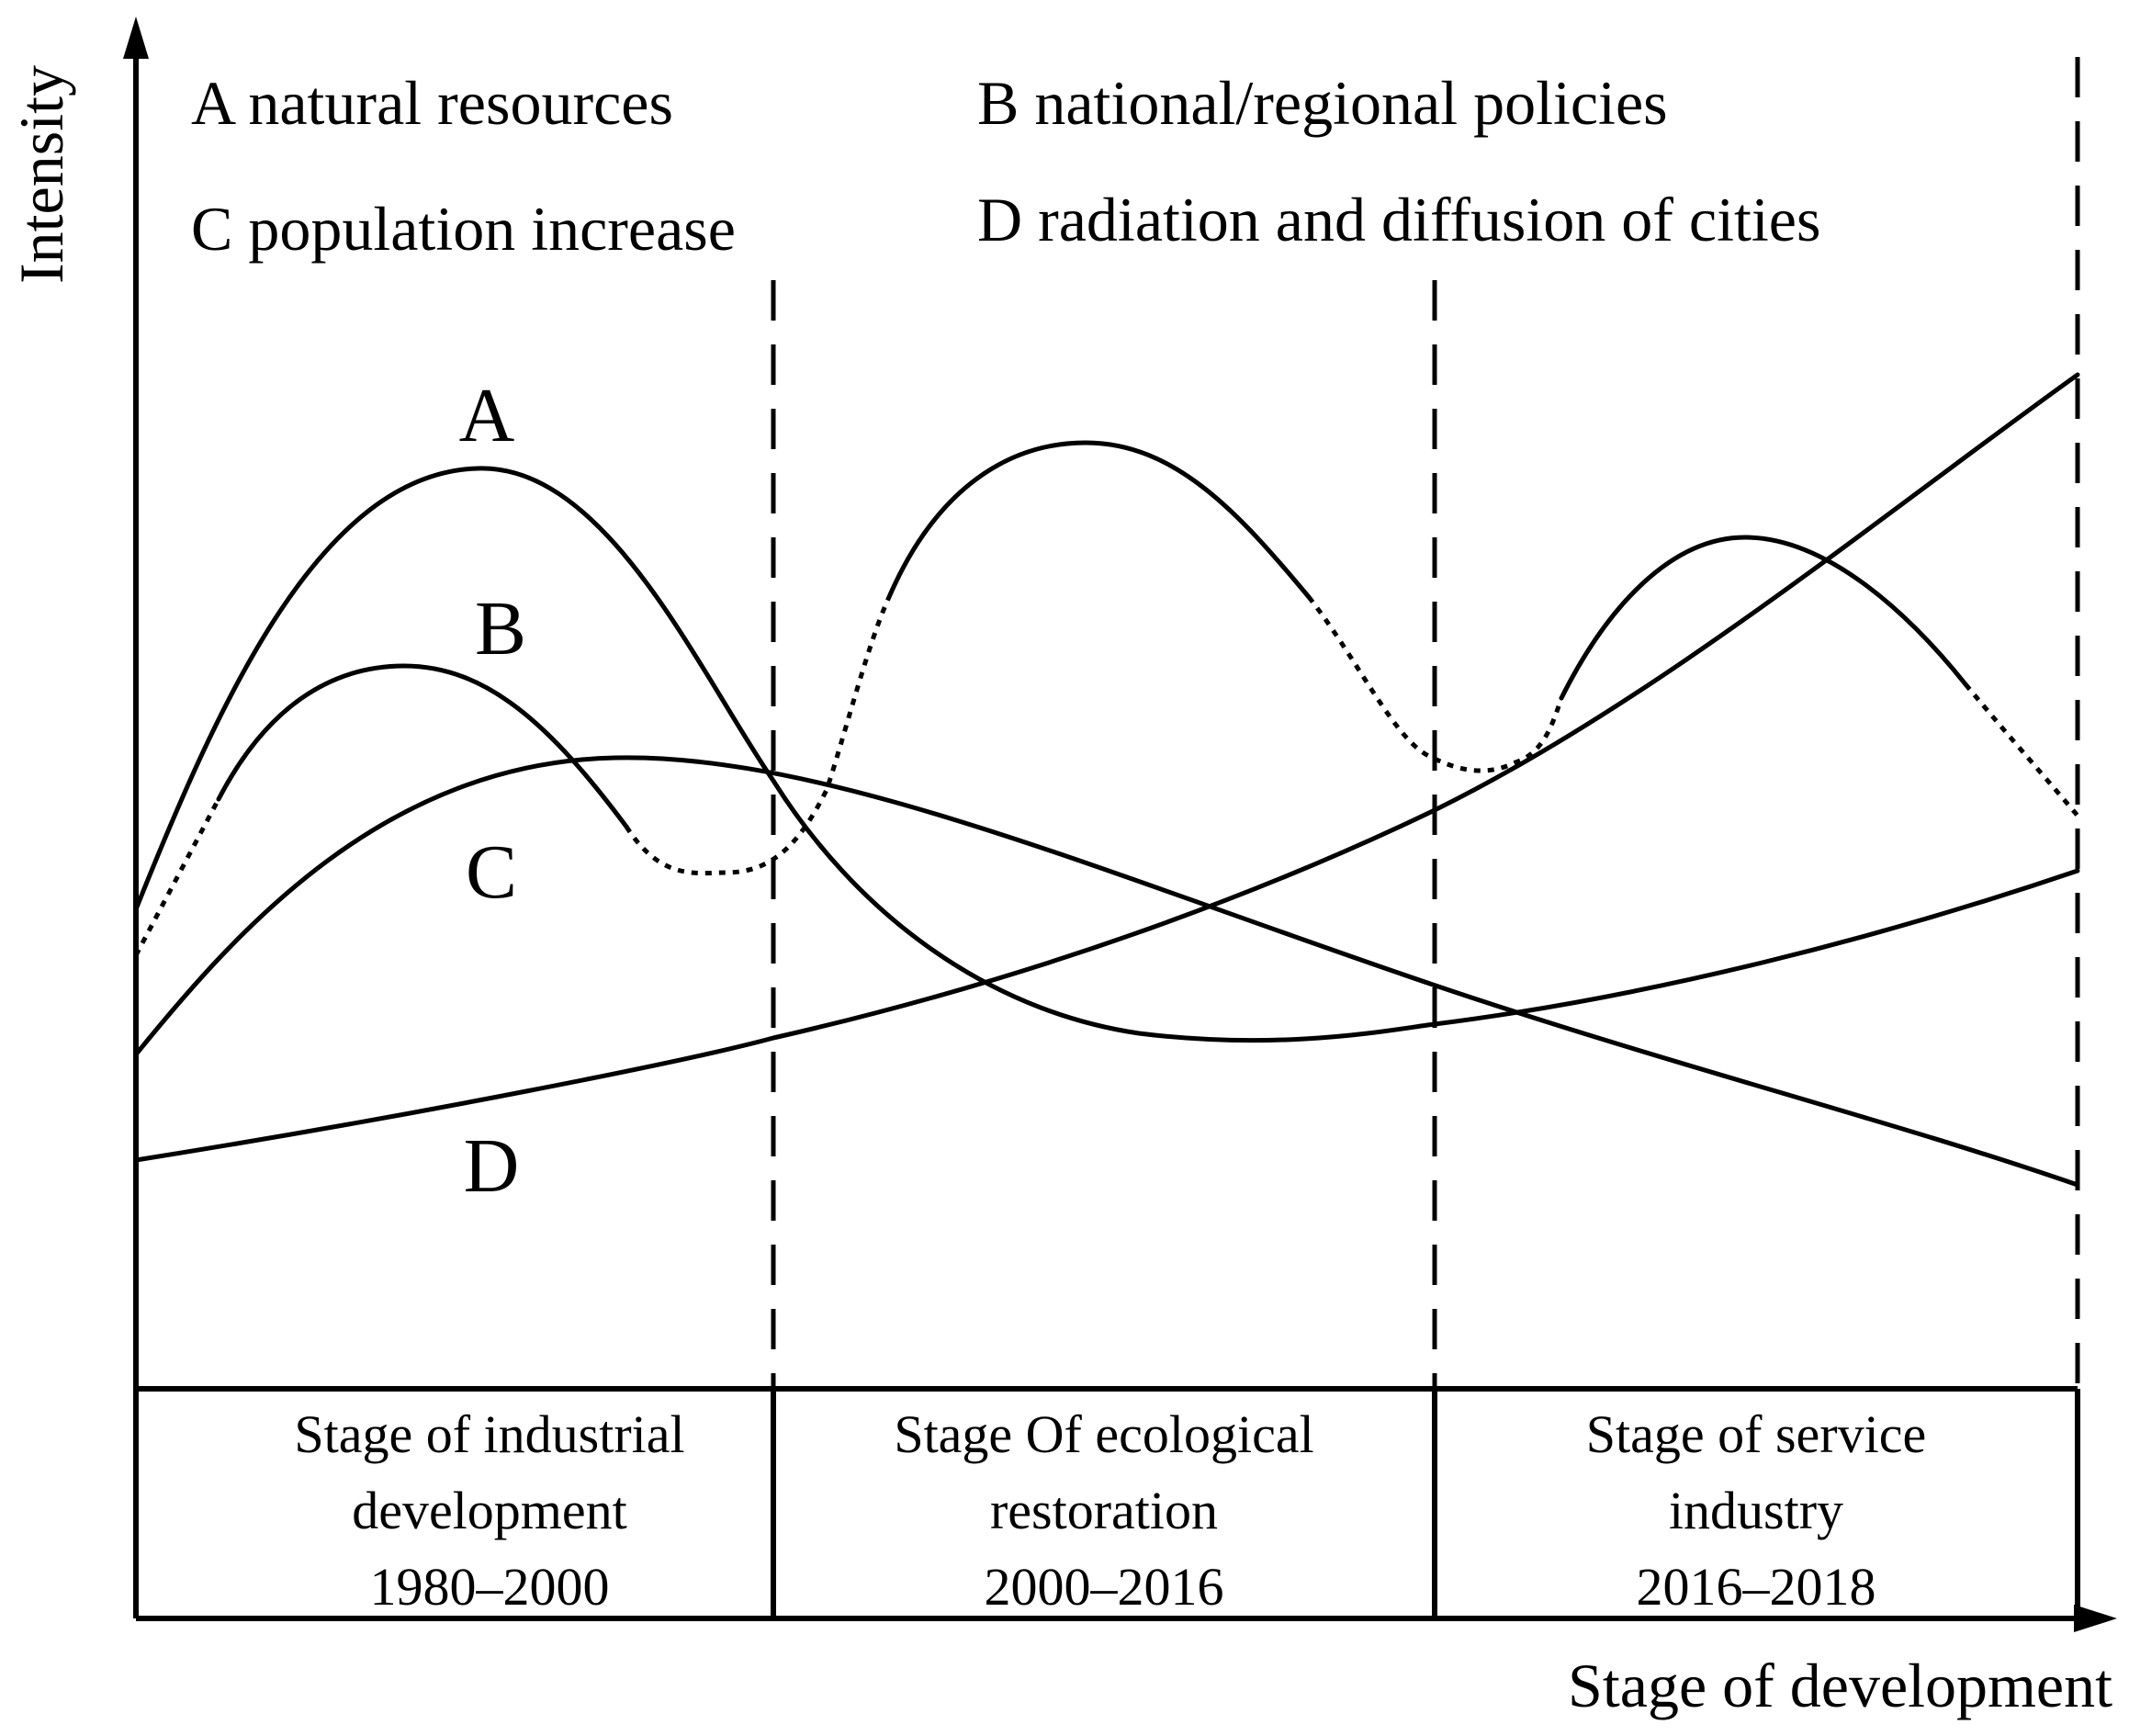 This screenshot has height=1736, width=2129. What do you see at coordinates (463, 229) in the screenshot?
I see `legend-c: C population increase` at bounding box center [463, 229].